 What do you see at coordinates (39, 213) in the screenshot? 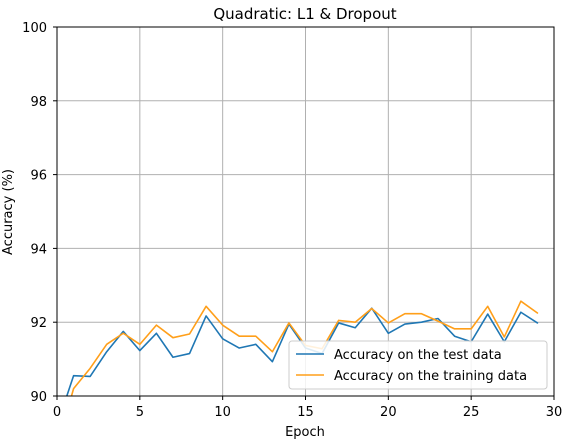
I see `y-axis-ticks: 90 92 94 96 98 100` at bounding box center [39, 213].